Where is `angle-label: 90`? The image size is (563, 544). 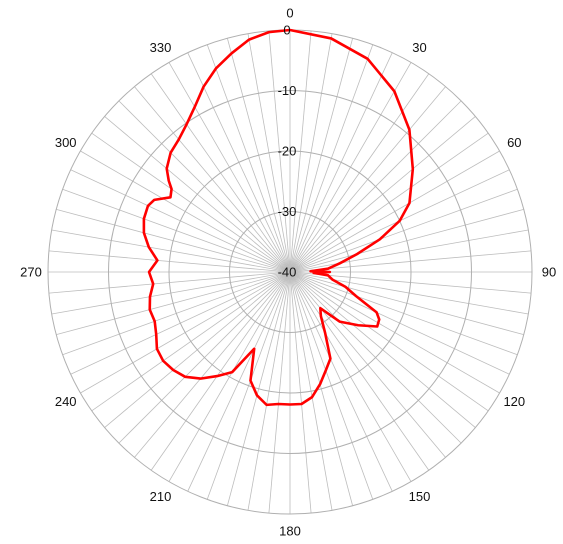 angle-label: 90 is located at coordinates (549, 272).